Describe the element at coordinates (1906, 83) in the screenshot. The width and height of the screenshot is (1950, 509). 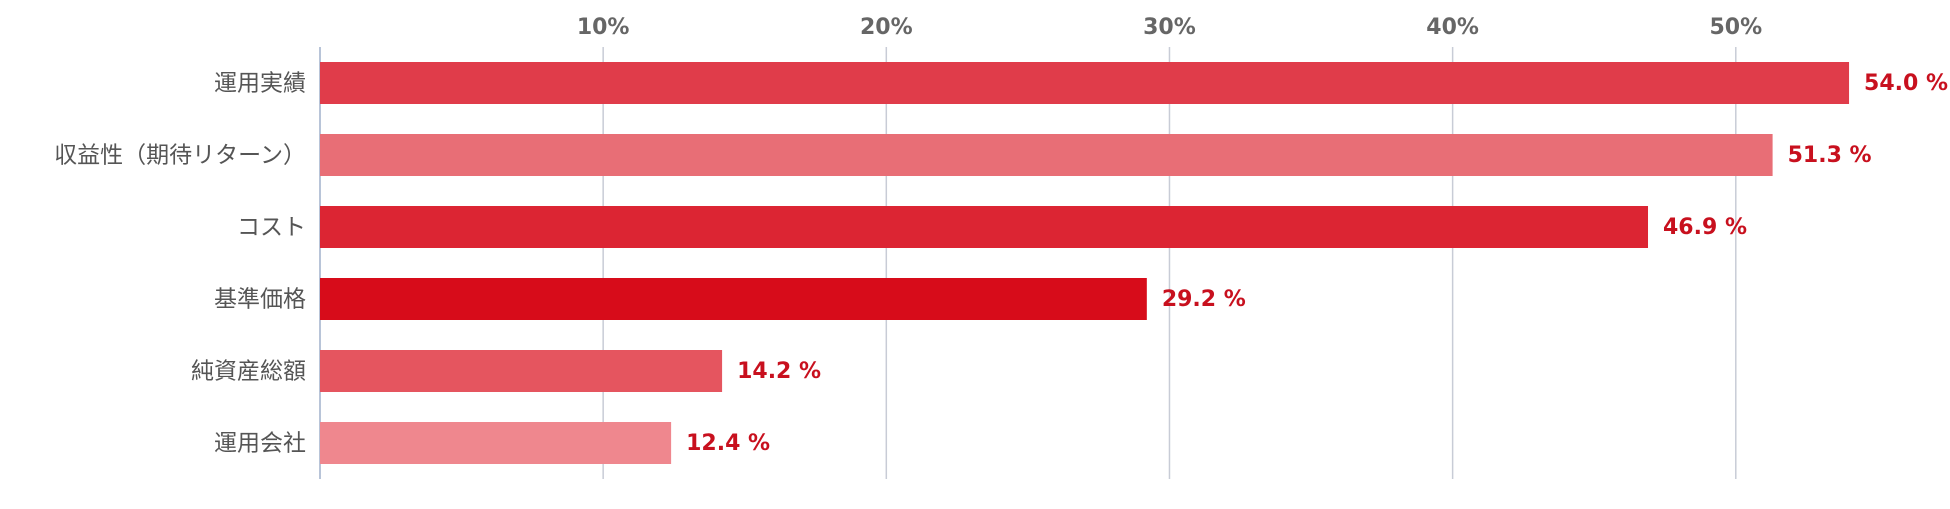
I see `value-label: 54.0 %` at that location.